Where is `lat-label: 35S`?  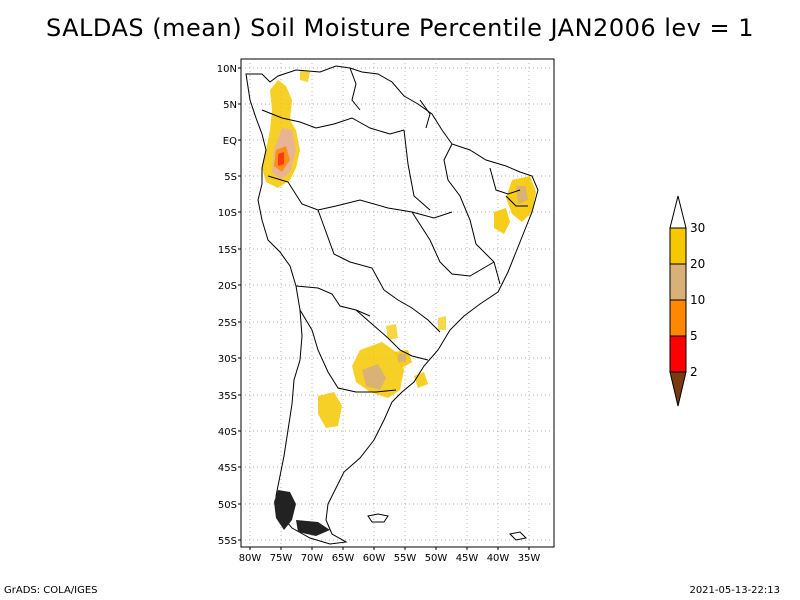 lat-label: 35S is located at coordinates (227, 396).